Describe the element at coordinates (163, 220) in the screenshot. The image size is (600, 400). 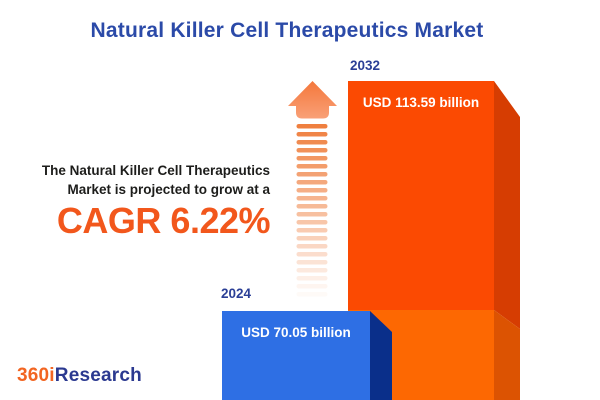
I see `cagr-text: CAGR 6.22%` at that location.